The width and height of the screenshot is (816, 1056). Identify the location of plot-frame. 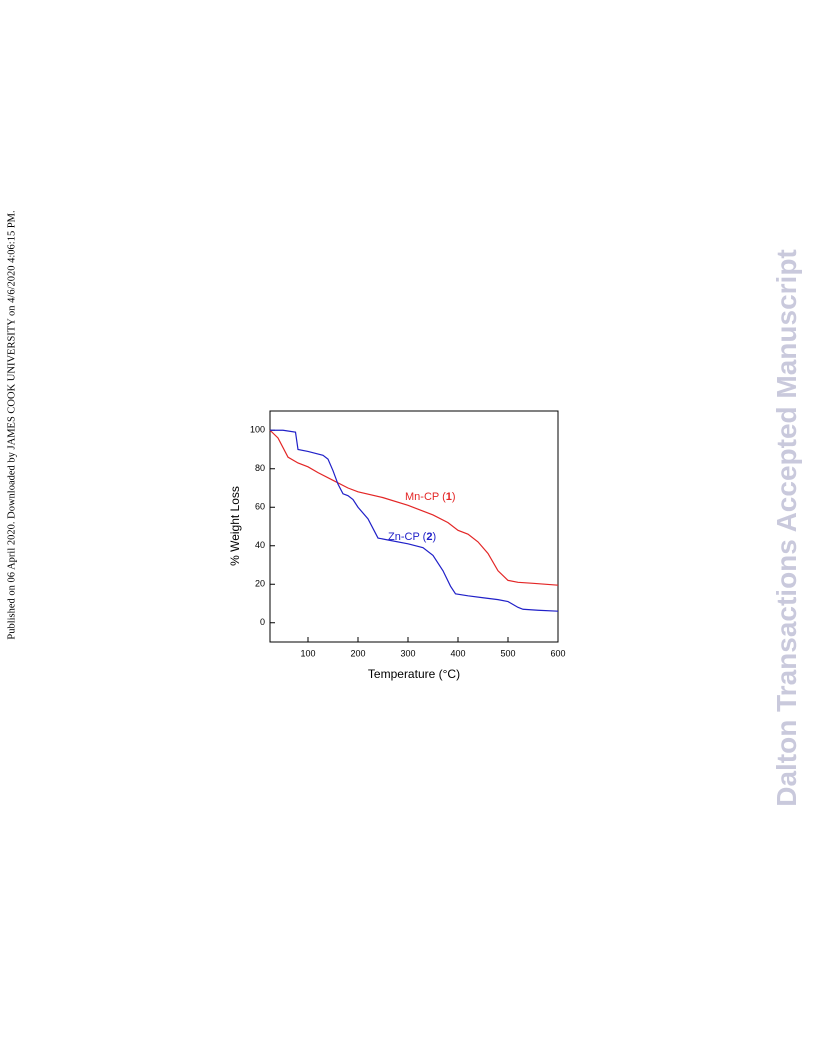
(414, 526).